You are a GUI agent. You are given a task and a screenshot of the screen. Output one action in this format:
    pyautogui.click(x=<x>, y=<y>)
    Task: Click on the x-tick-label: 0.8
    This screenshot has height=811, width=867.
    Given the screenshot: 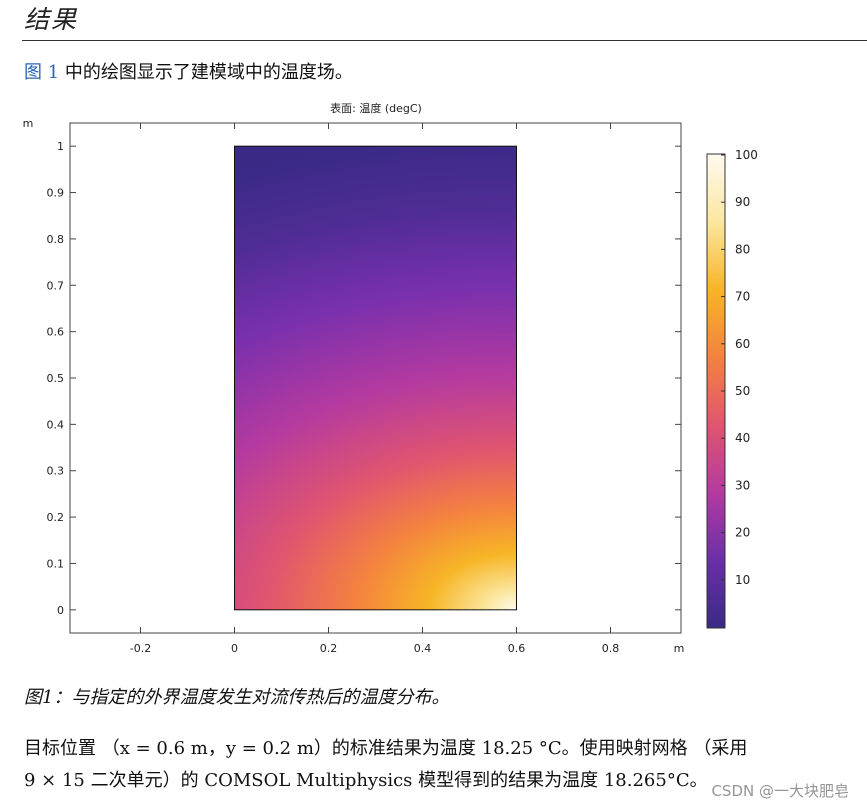 What is the action you would take?
    pyautogui.click(x=611, y=648)
    